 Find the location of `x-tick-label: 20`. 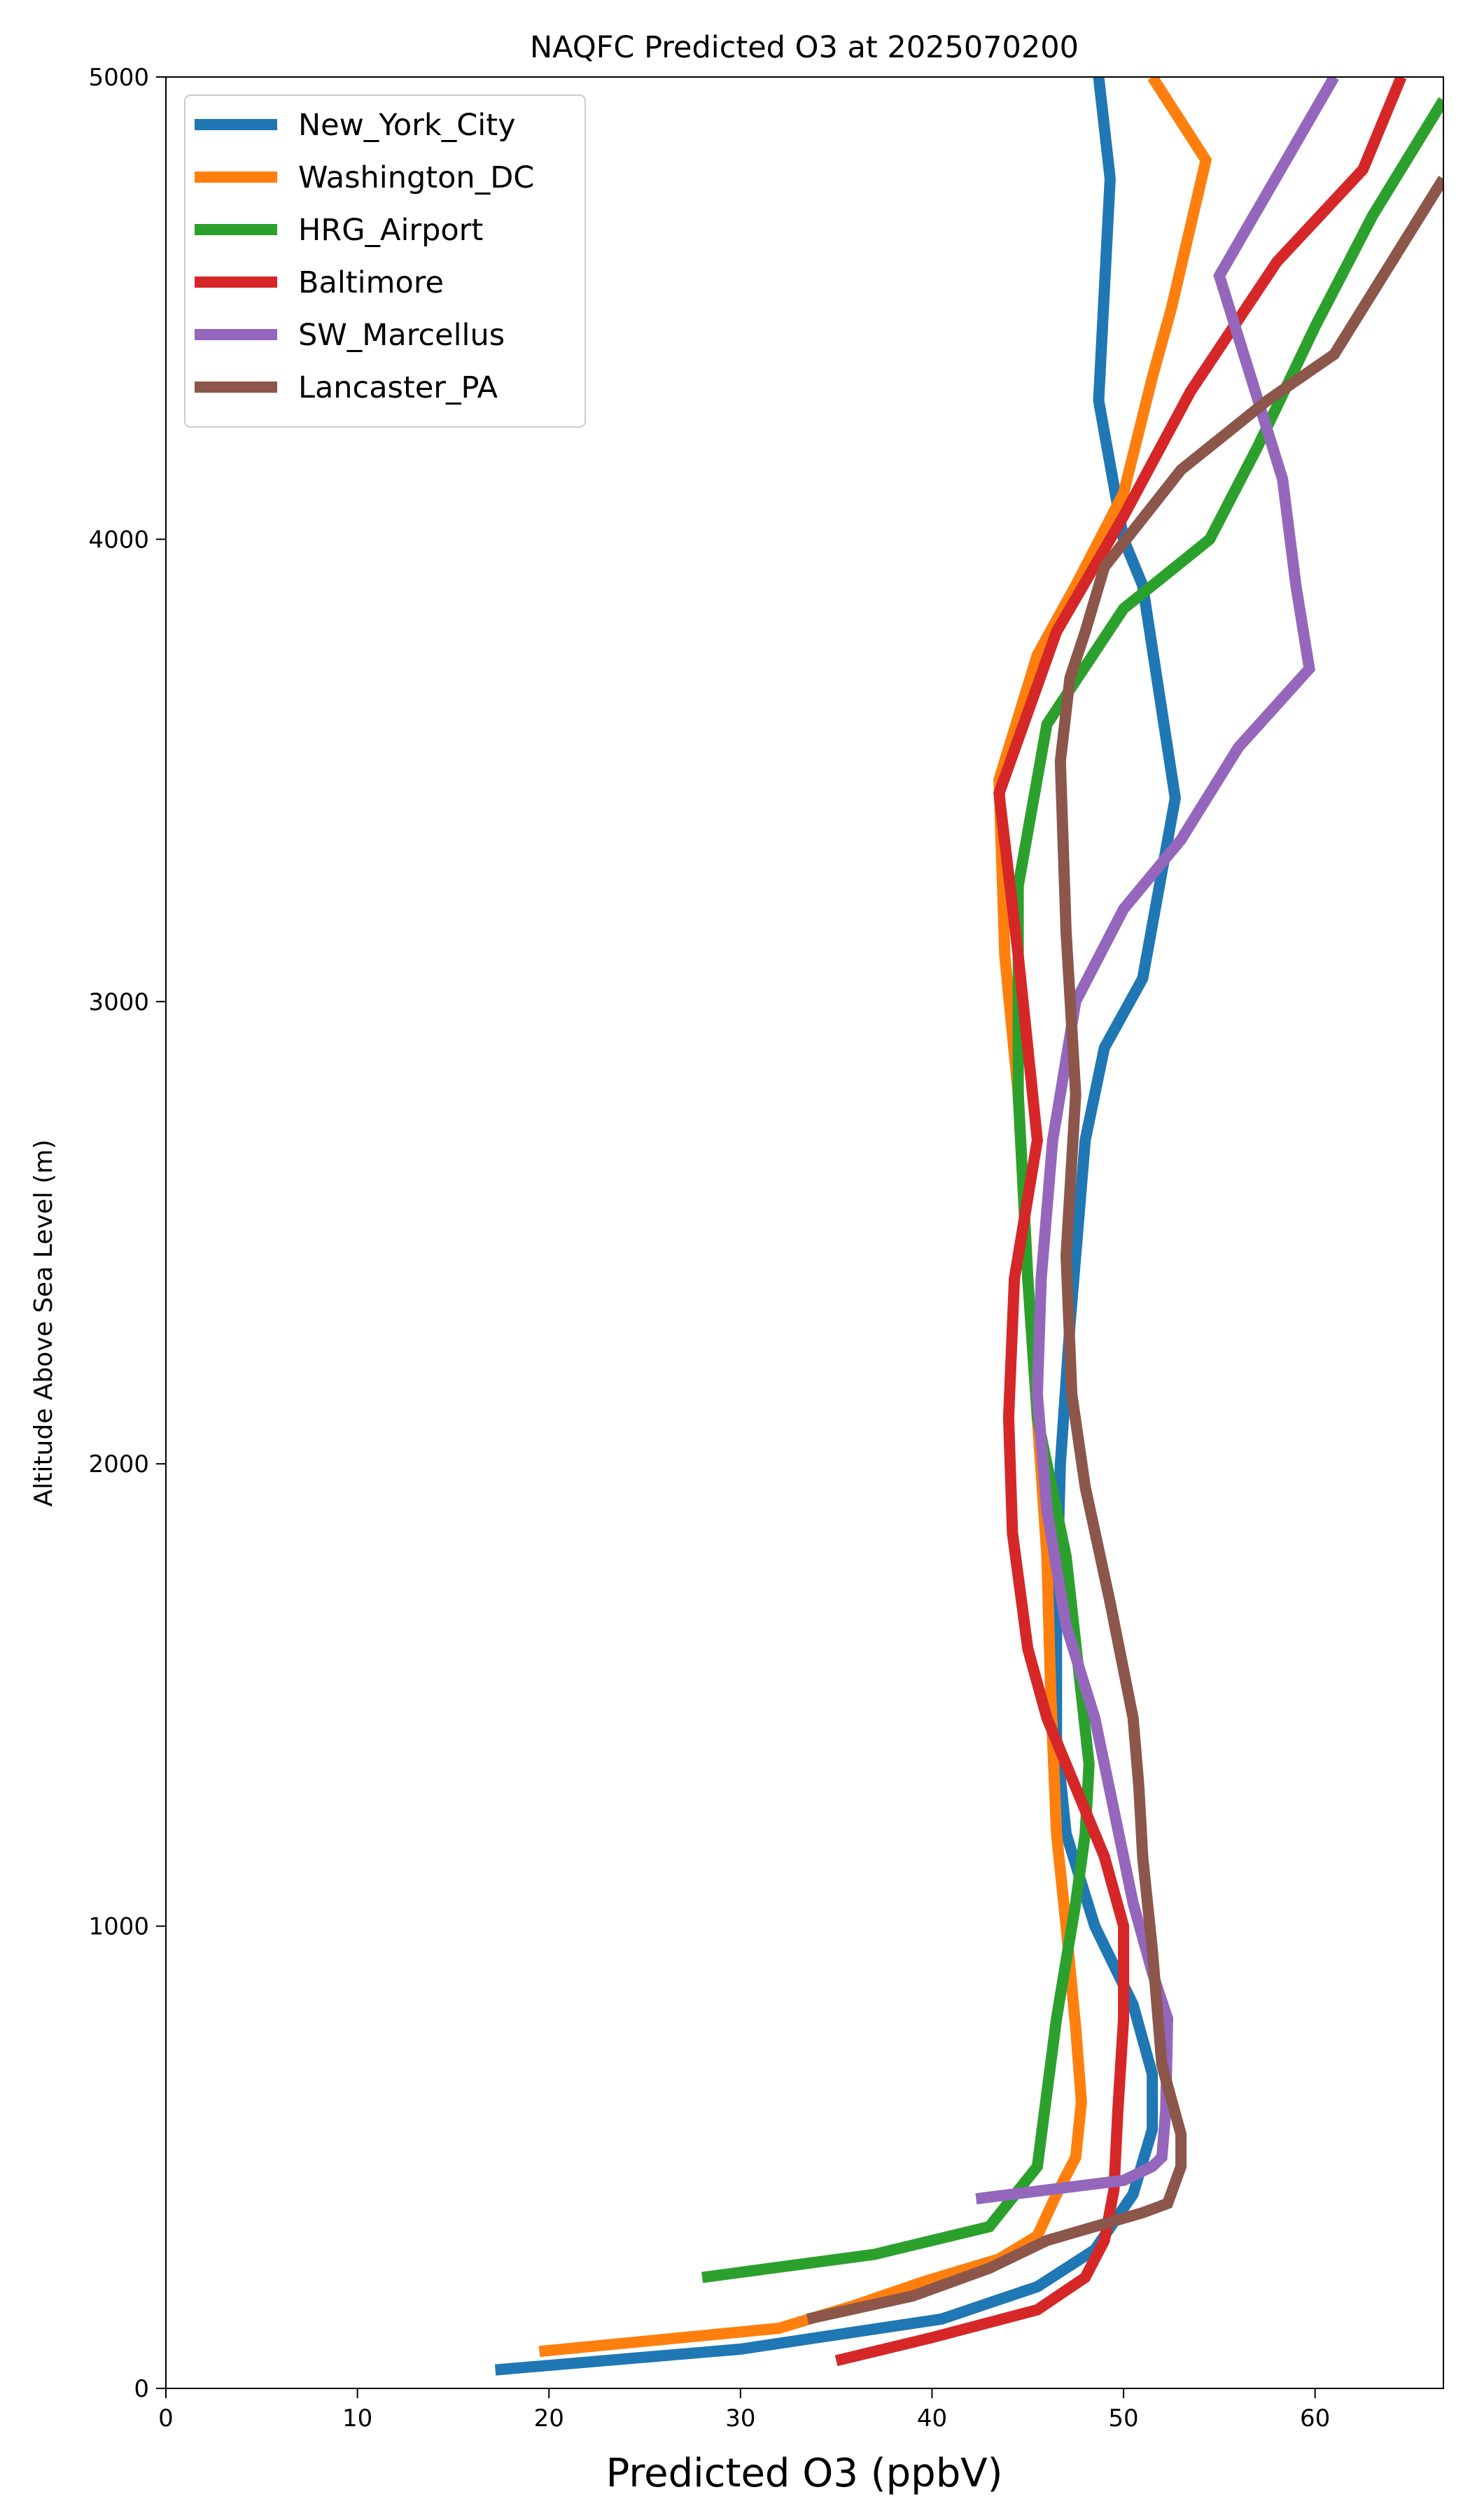

x-tick-label: 20 is located at coordinates (549, 2418).